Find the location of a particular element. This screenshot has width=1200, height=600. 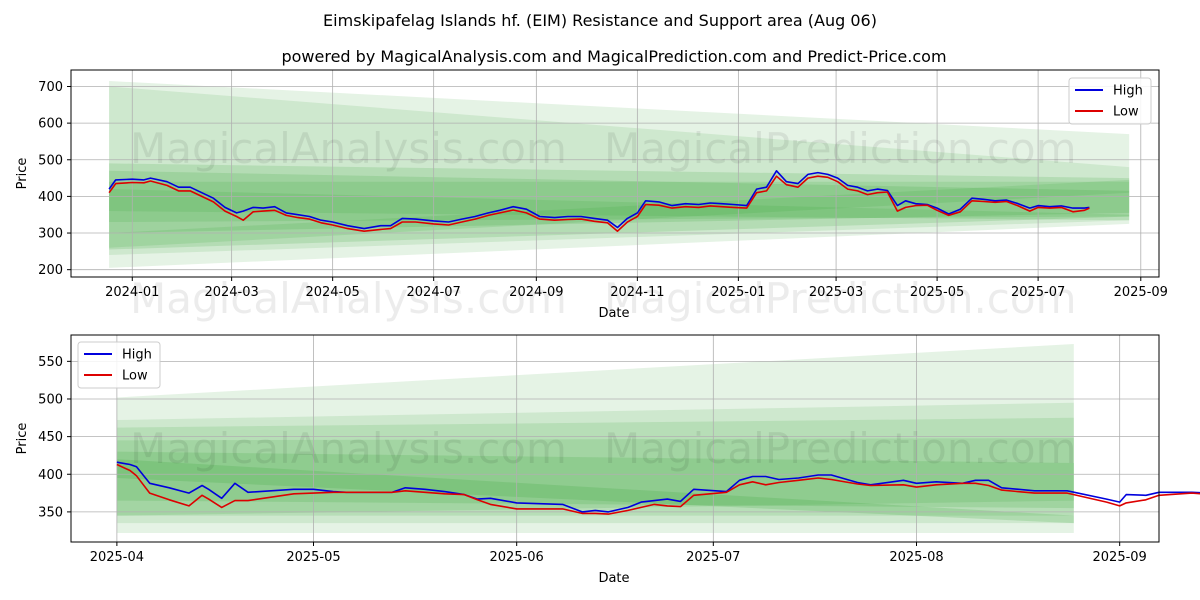

top-xtick-label: 2024-09 is located at coordinates (536, 292).